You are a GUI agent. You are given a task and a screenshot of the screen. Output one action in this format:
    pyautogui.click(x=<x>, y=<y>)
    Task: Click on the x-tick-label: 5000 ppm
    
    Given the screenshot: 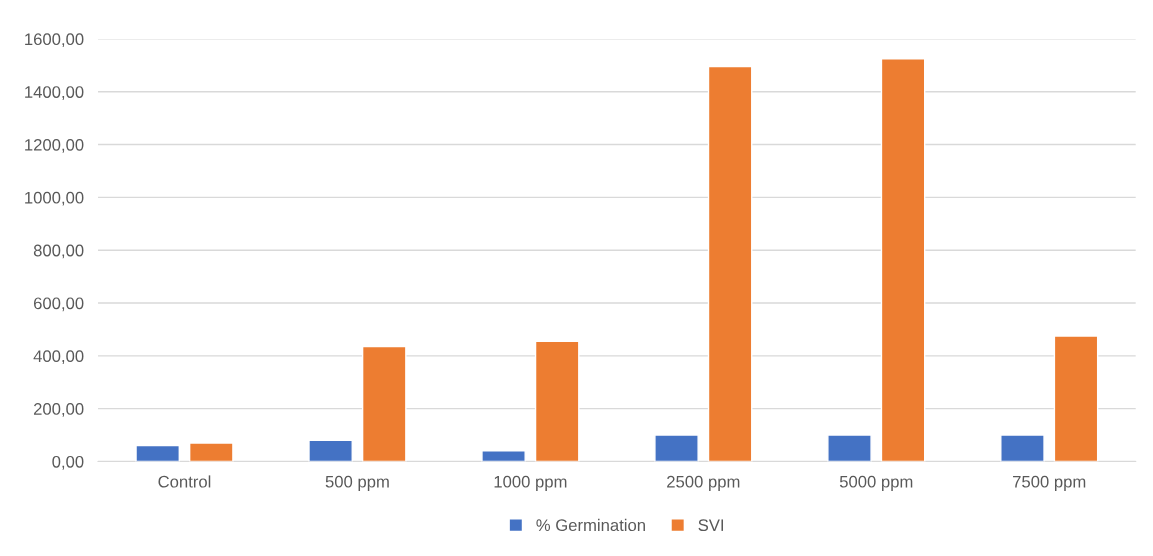 What is the action you would take?
    pyautogui.click(x=876, y=483)
    